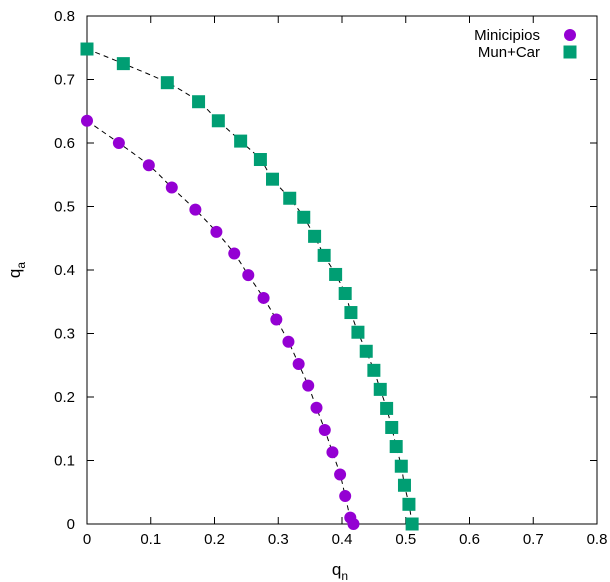  Describe the element at coordinates (64, 397) in the screenshot. I see `y-tick-label: 0.2` at that location.